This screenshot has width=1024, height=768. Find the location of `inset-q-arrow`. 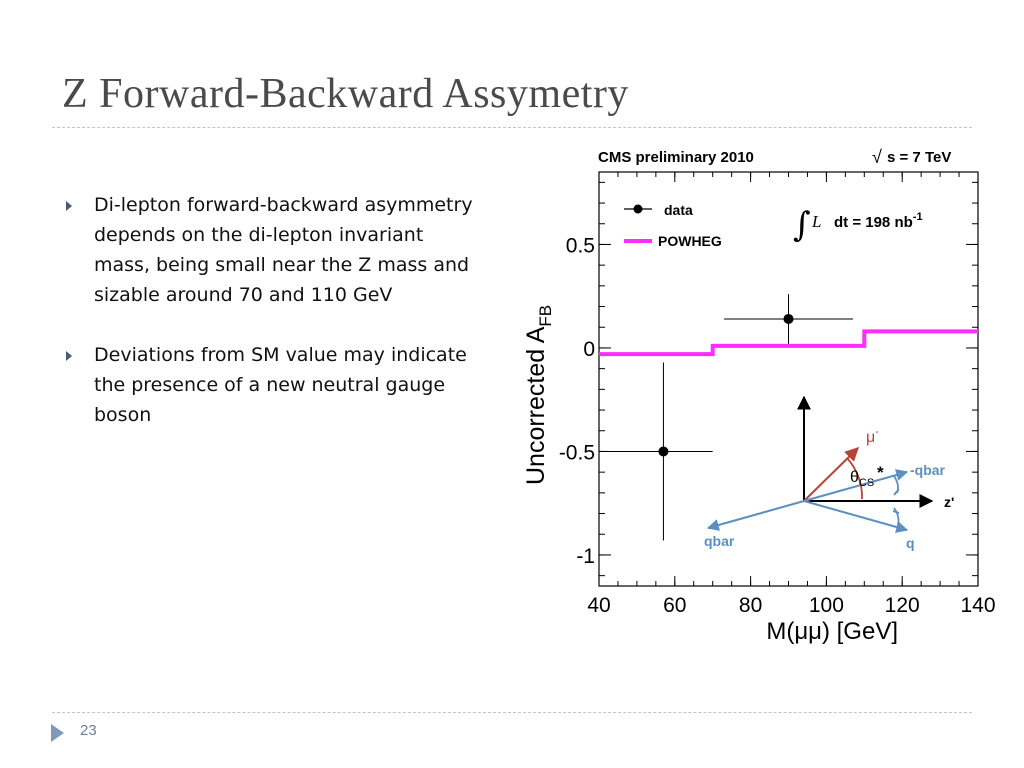

inset-q-arrow is located at coordinates (856, 516).